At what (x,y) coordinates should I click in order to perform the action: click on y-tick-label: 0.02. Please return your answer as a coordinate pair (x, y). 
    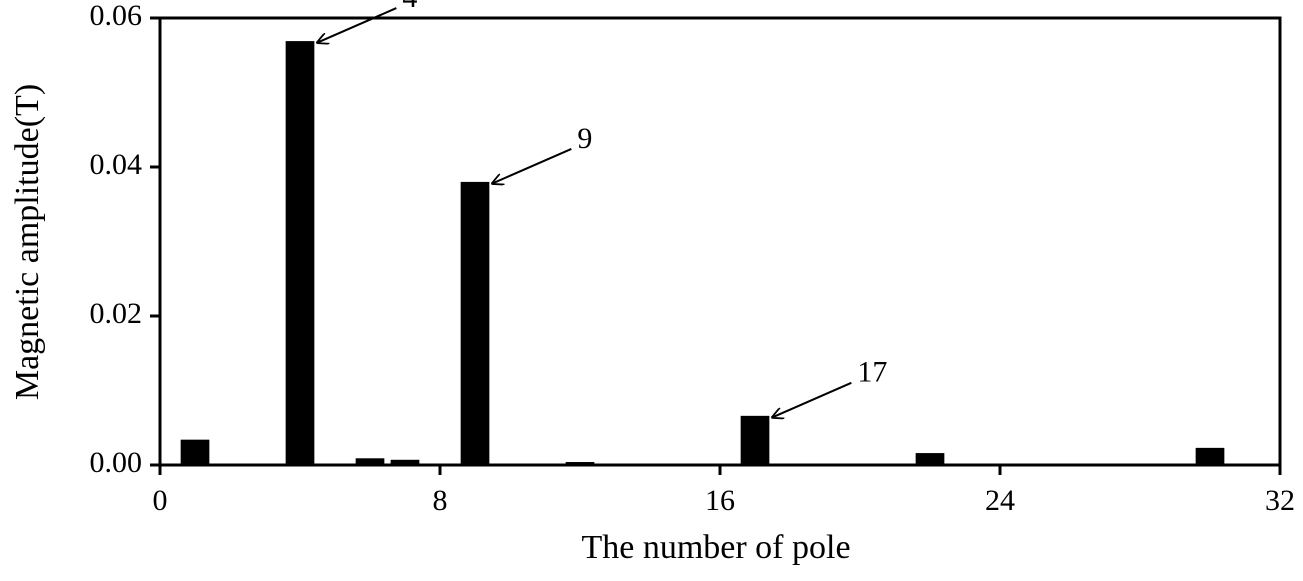
    Looking at the image, I should click on (116, 313).